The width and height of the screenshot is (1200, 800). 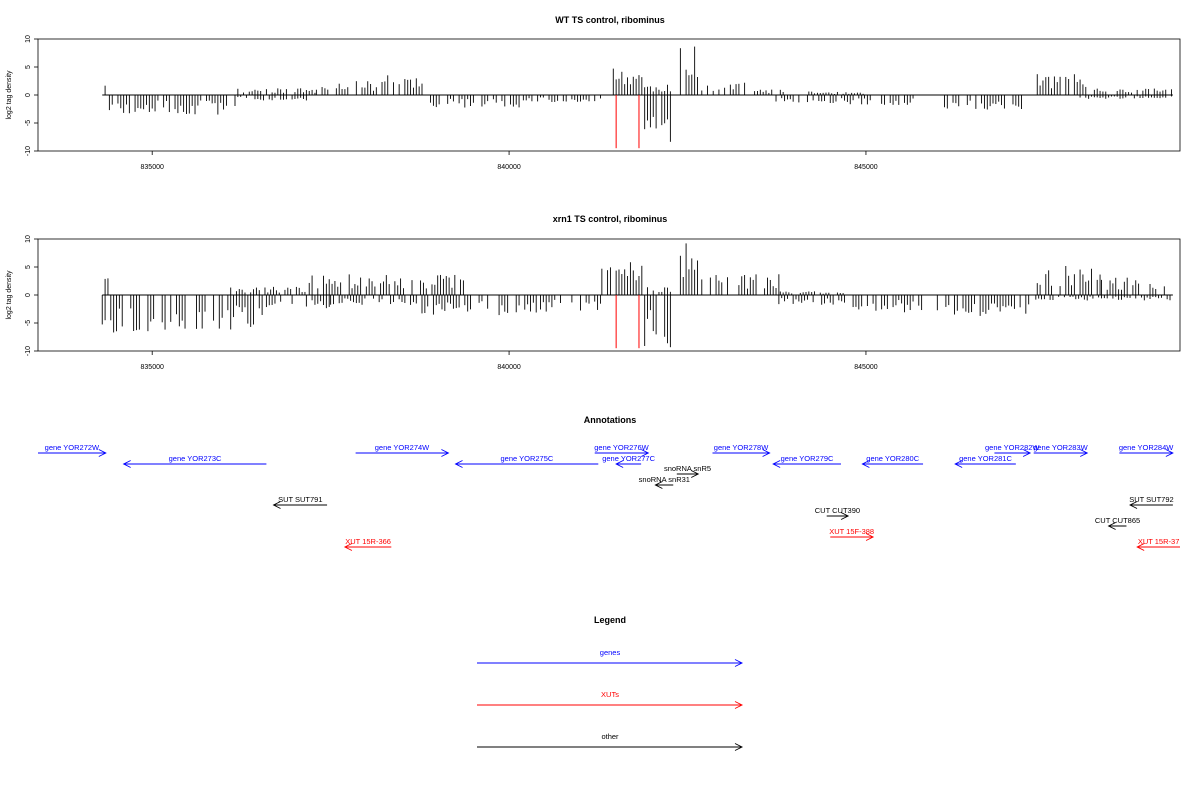 What do you see at coordinates (195, 458) in the screenshot?
I see `feature-label: gene YOR273C` at bounding box center [195, 458].